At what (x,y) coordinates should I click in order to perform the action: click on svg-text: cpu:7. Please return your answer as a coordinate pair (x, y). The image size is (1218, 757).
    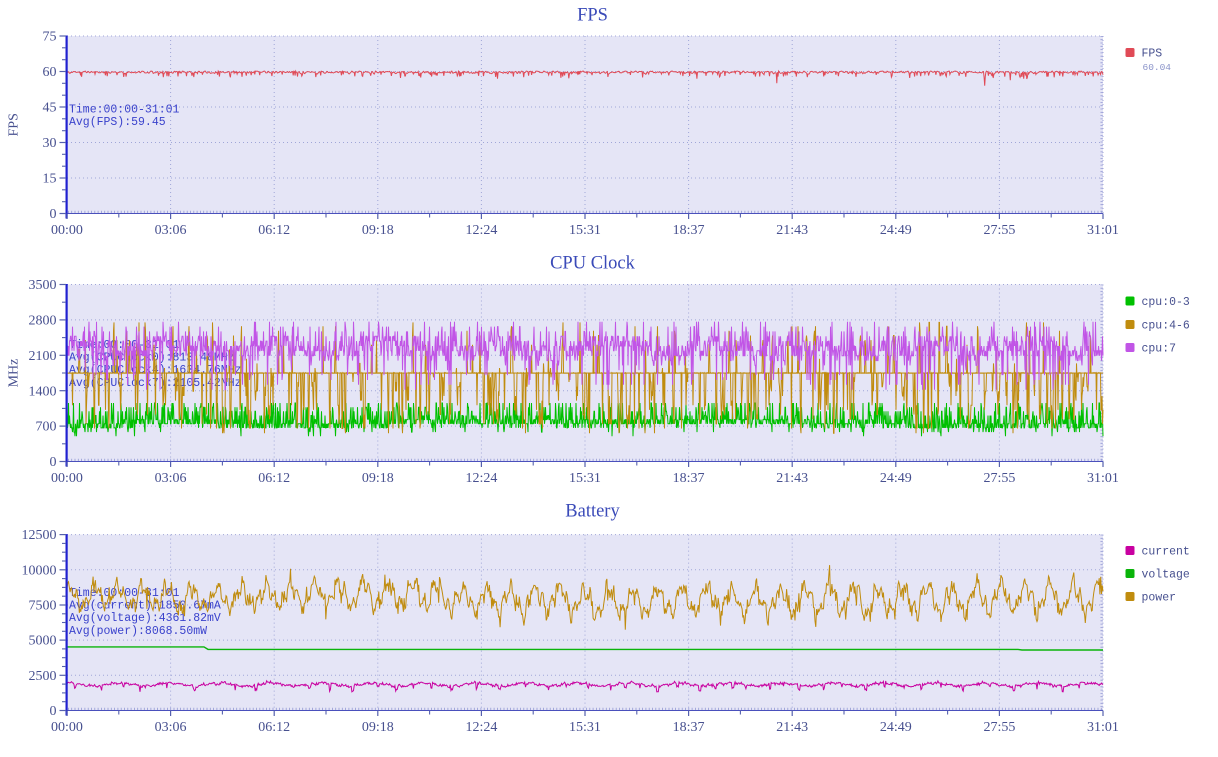
    Looking at the image, I should click on (1159, 349).